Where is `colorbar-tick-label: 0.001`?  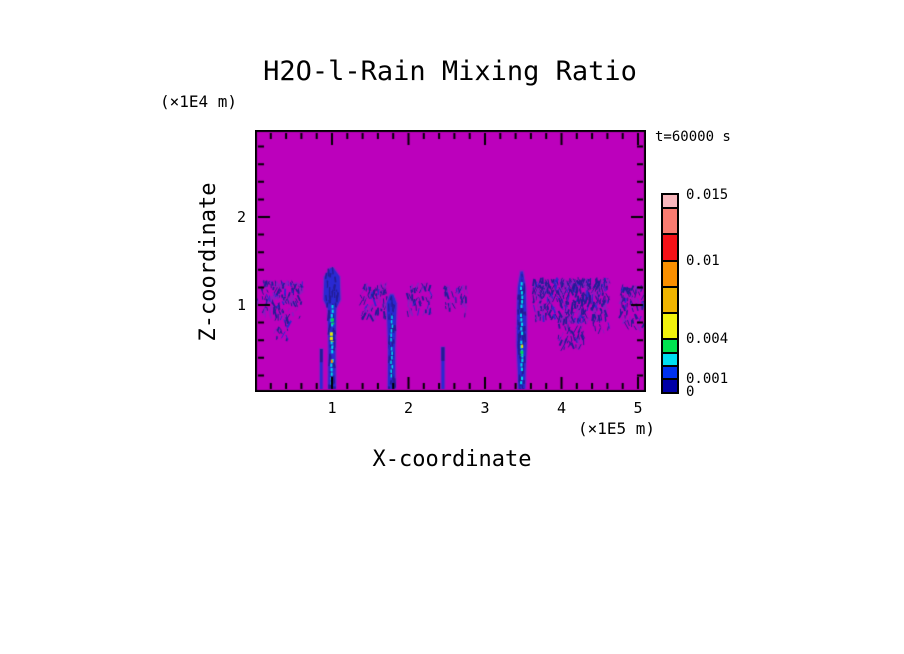 colorbar-tick-label: 0.001 is located at coordinates (707, 378).